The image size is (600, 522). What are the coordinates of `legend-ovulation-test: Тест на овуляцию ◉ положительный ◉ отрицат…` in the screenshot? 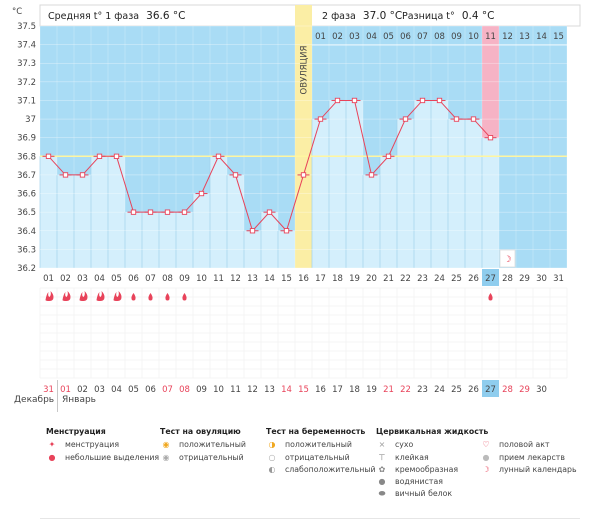 It's located at (203, 445).